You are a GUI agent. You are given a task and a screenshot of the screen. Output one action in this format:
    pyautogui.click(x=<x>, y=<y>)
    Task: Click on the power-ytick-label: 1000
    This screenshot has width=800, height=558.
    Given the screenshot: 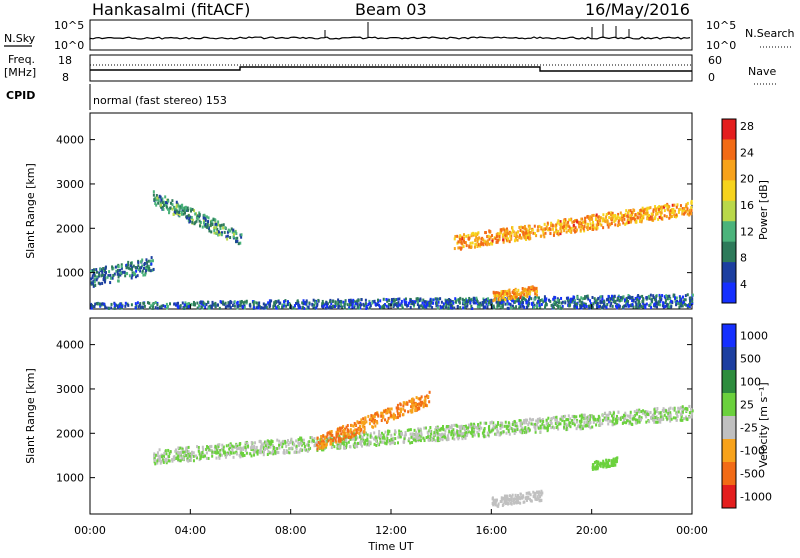 What is the action you would take?
    pyautogui.click(x=70, y=273)
    